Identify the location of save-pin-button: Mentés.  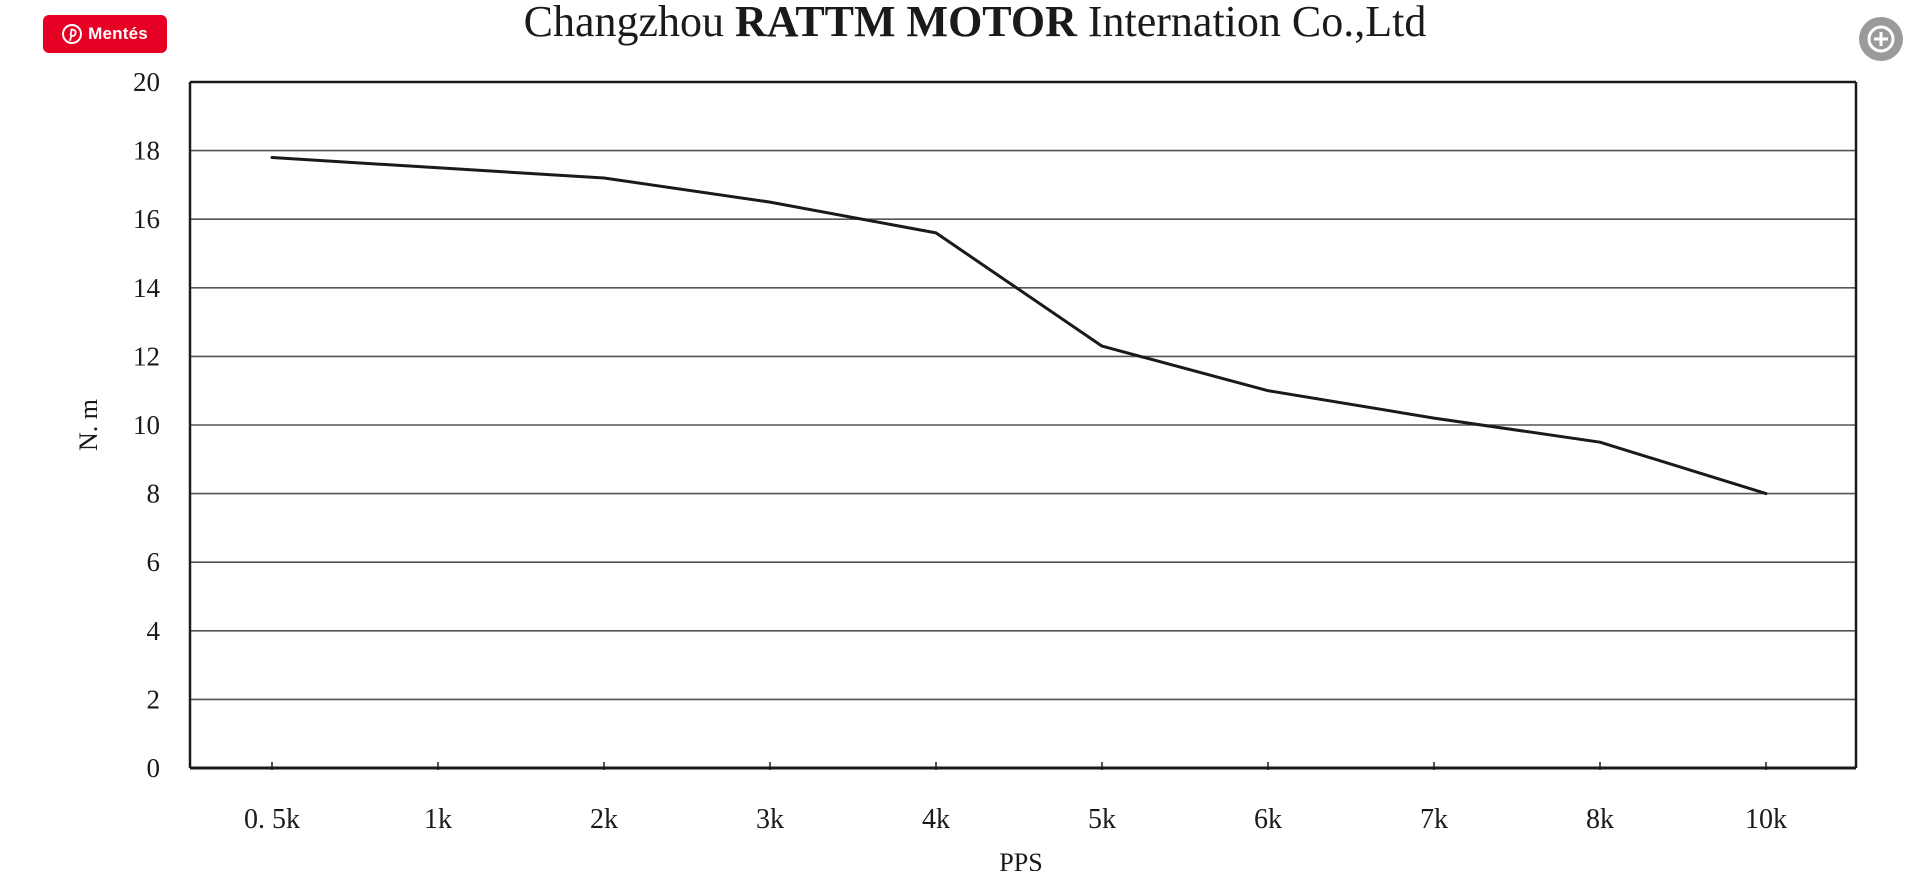
(105, 34).